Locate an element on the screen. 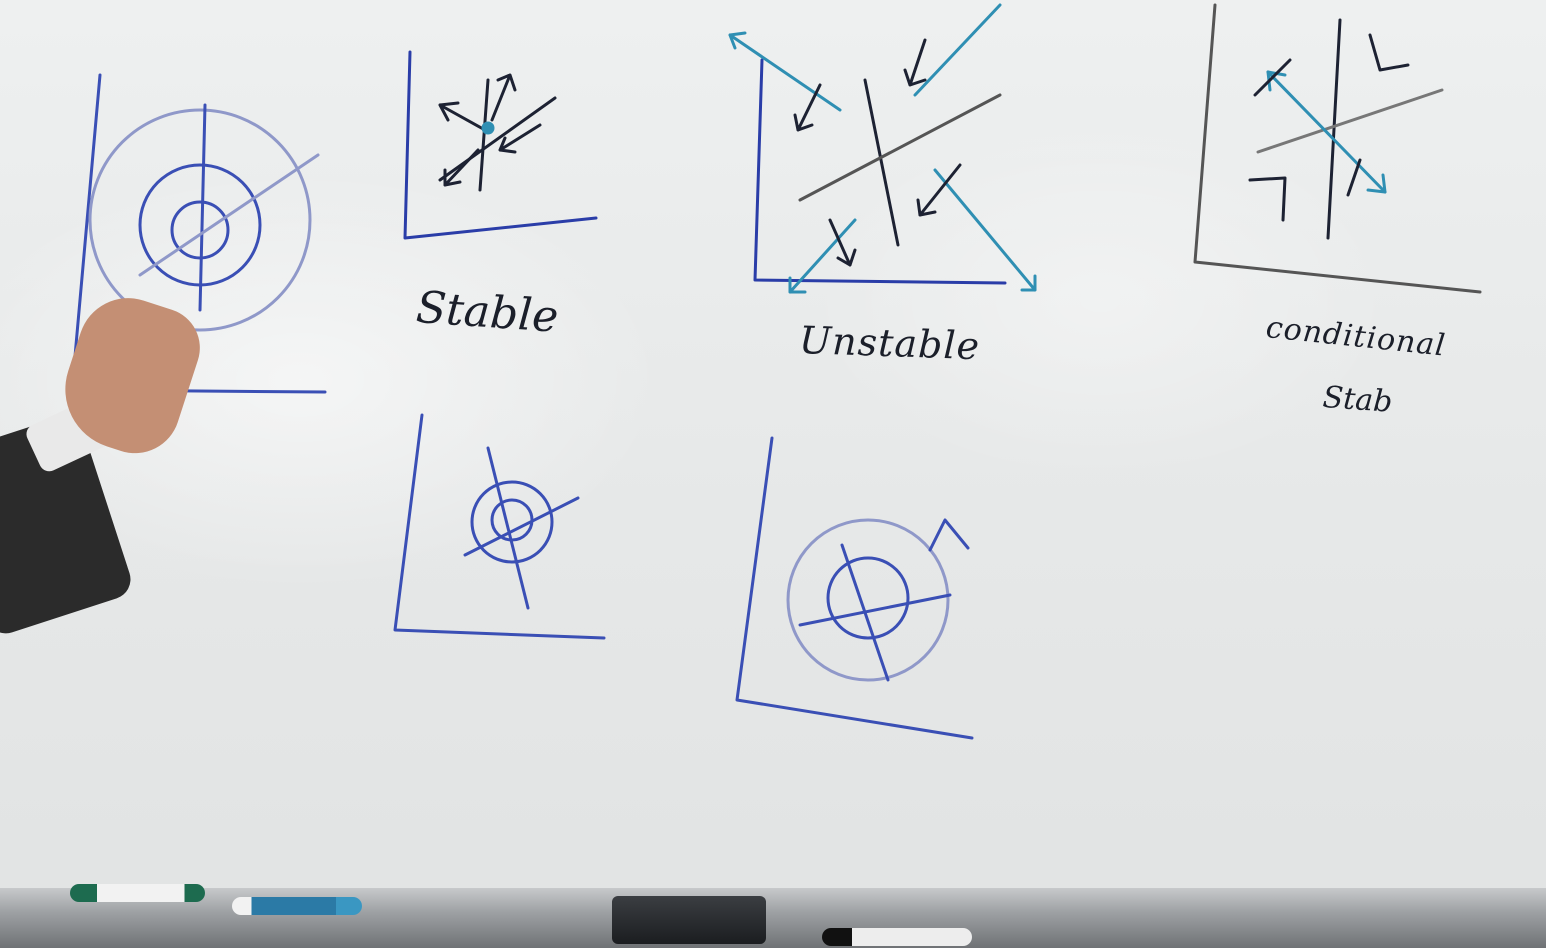  marker-tray is located at coordinates (773, 918).